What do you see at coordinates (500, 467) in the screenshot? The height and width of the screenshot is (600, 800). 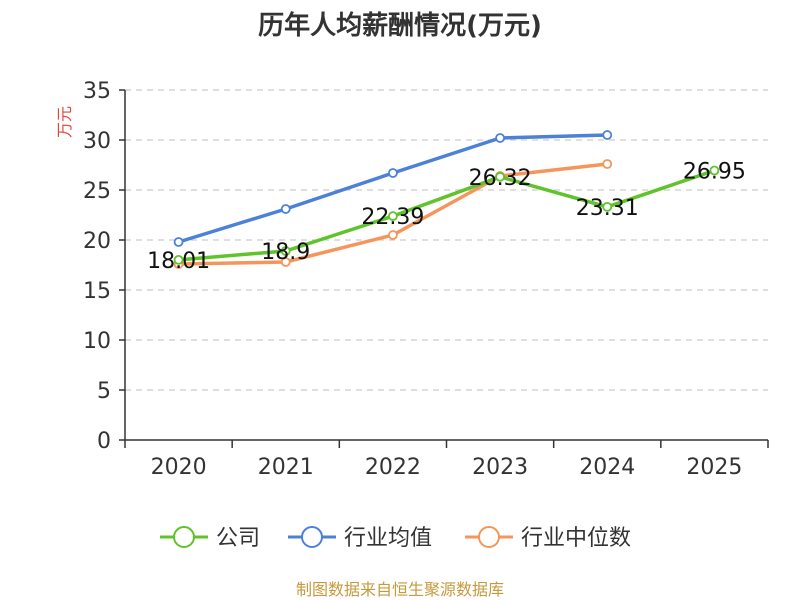 I see `x-tick-label: 2023` at bounding box center [500, 467].